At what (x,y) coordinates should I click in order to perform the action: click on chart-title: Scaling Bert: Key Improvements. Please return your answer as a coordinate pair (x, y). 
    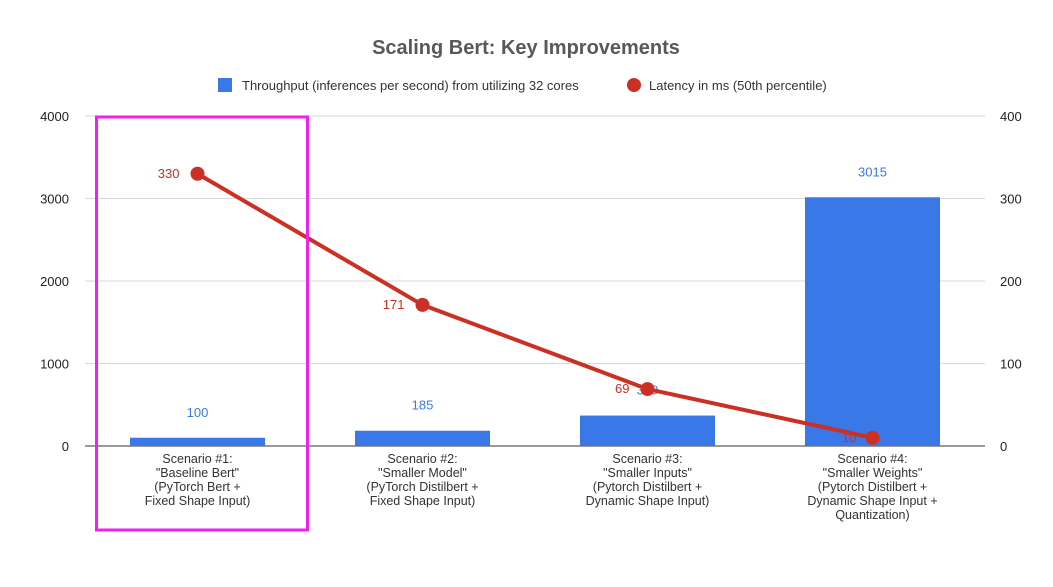
    Looking at the image, I should click on (526, 48).